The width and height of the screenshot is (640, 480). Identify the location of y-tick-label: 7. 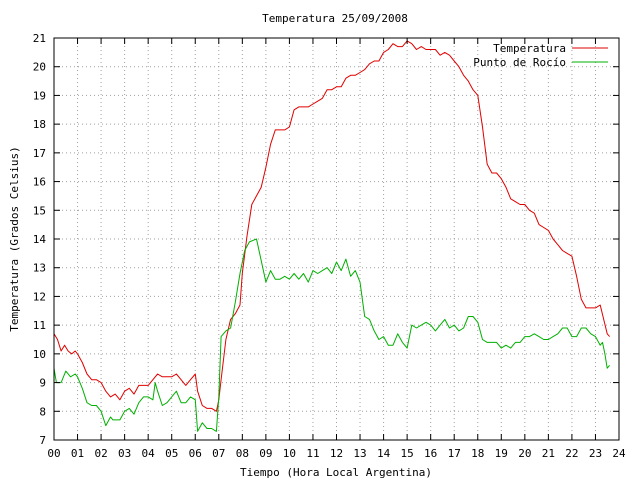
(42, 440).